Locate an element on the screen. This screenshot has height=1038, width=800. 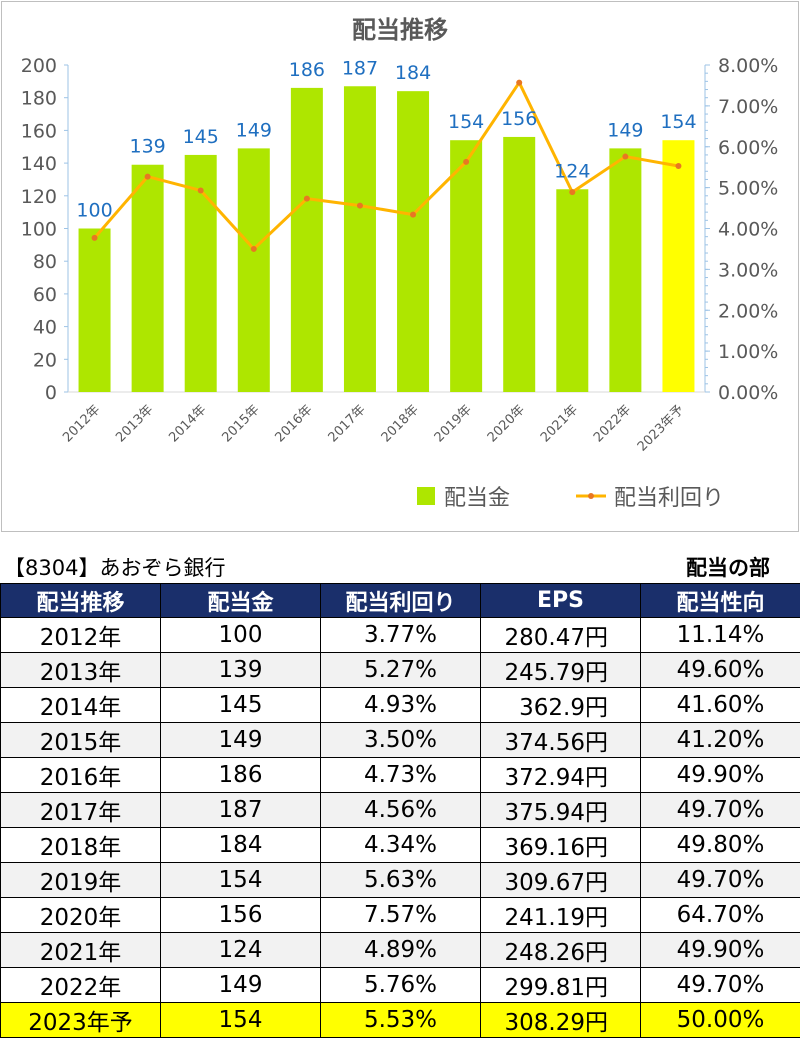
right-tick-label: 5.00% is located at coordinates (748, 189).